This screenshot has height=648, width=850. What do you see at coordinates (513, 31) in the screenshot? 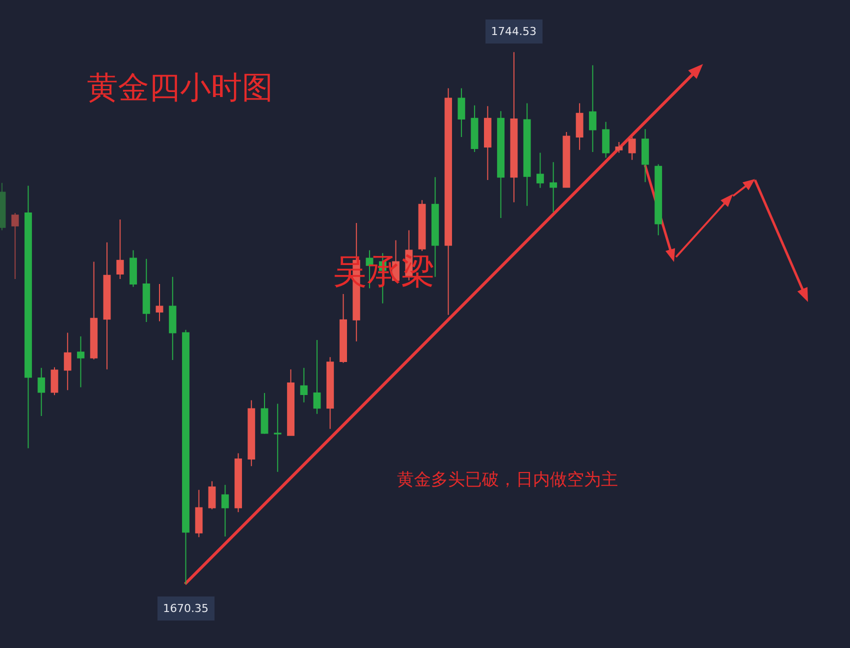
I see `annotation: 1744.53` at bounding box center [513, 31].